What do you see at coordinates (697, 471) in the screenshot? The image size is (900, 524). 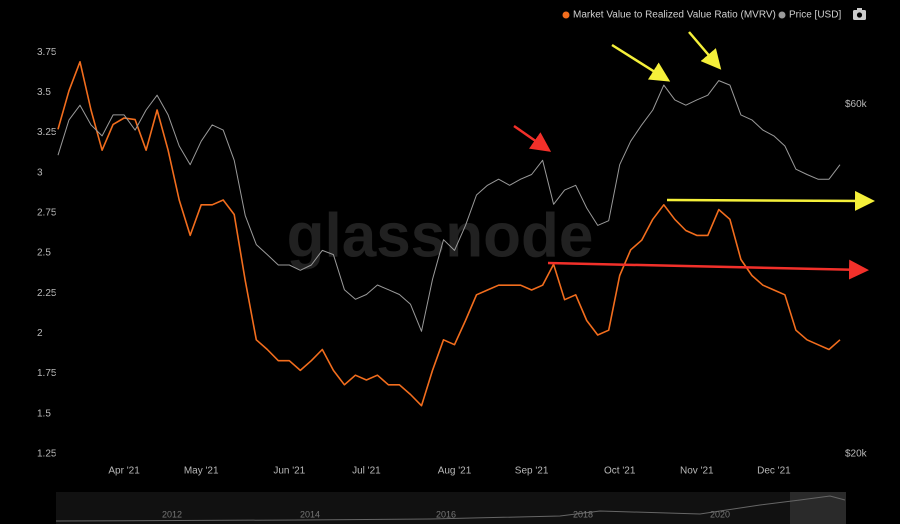 I see `x-tick-label: Nov '21` at bounding box center [697, 471].